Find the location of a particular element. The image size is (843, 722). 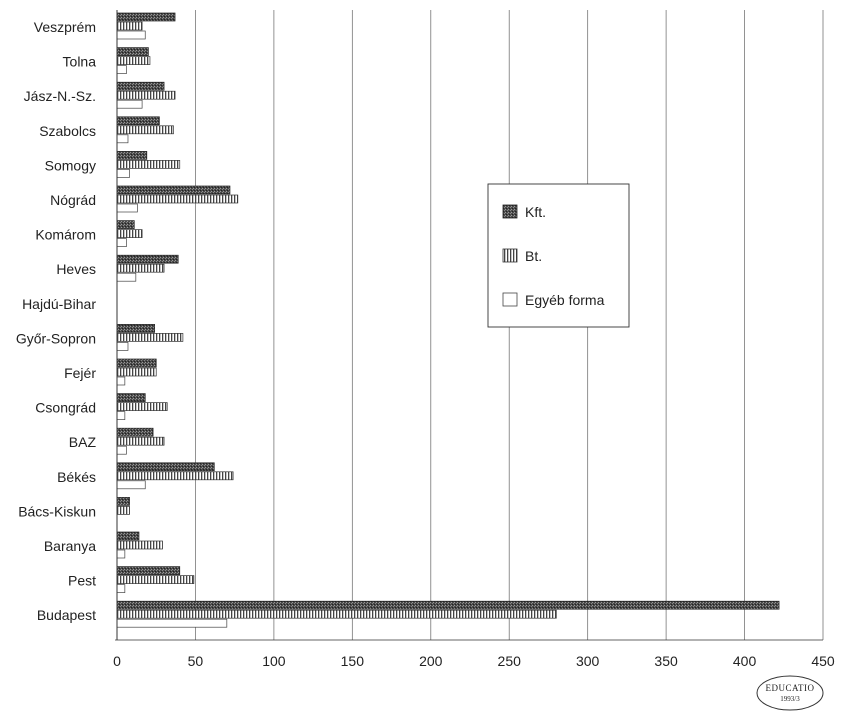

legend-label-2: Egyéb forma is located at coordinates (565, 300).